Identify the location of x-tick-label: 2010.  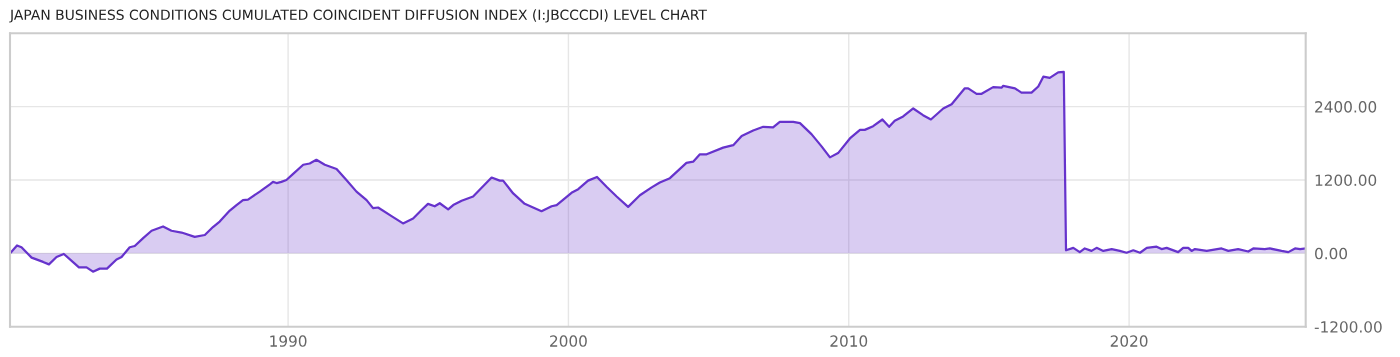
(849, 341).